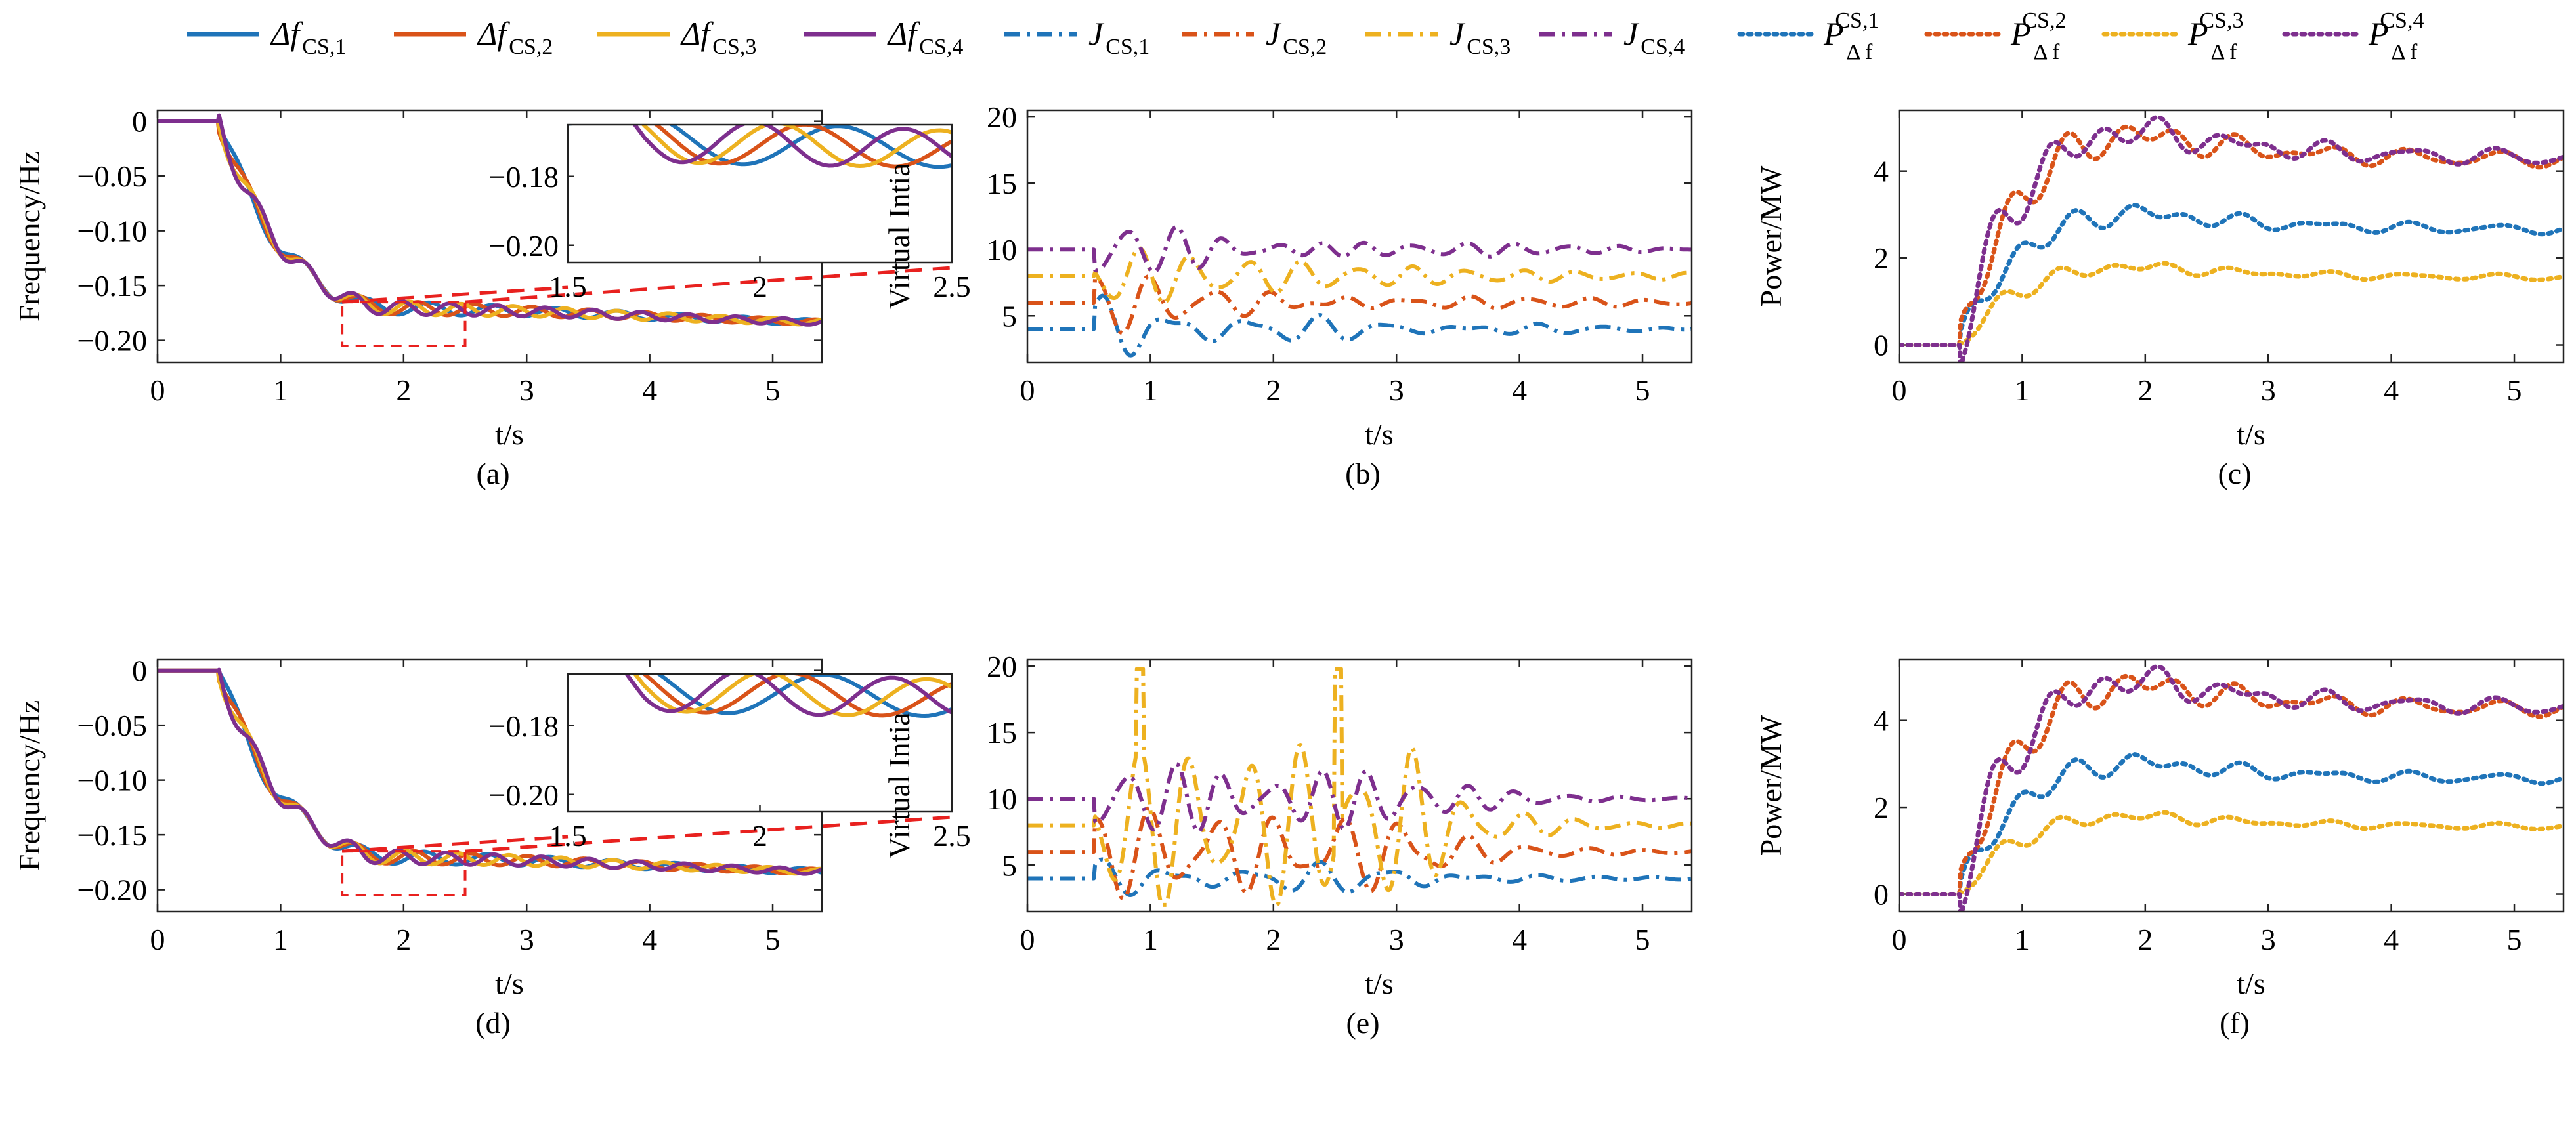 The height and width of the screenshot is (1136, 2576). What do you see at coordinates (493, 1023) in the screenshot?
I see `panel-caption: (d)` at bounding box center [493, 1023].